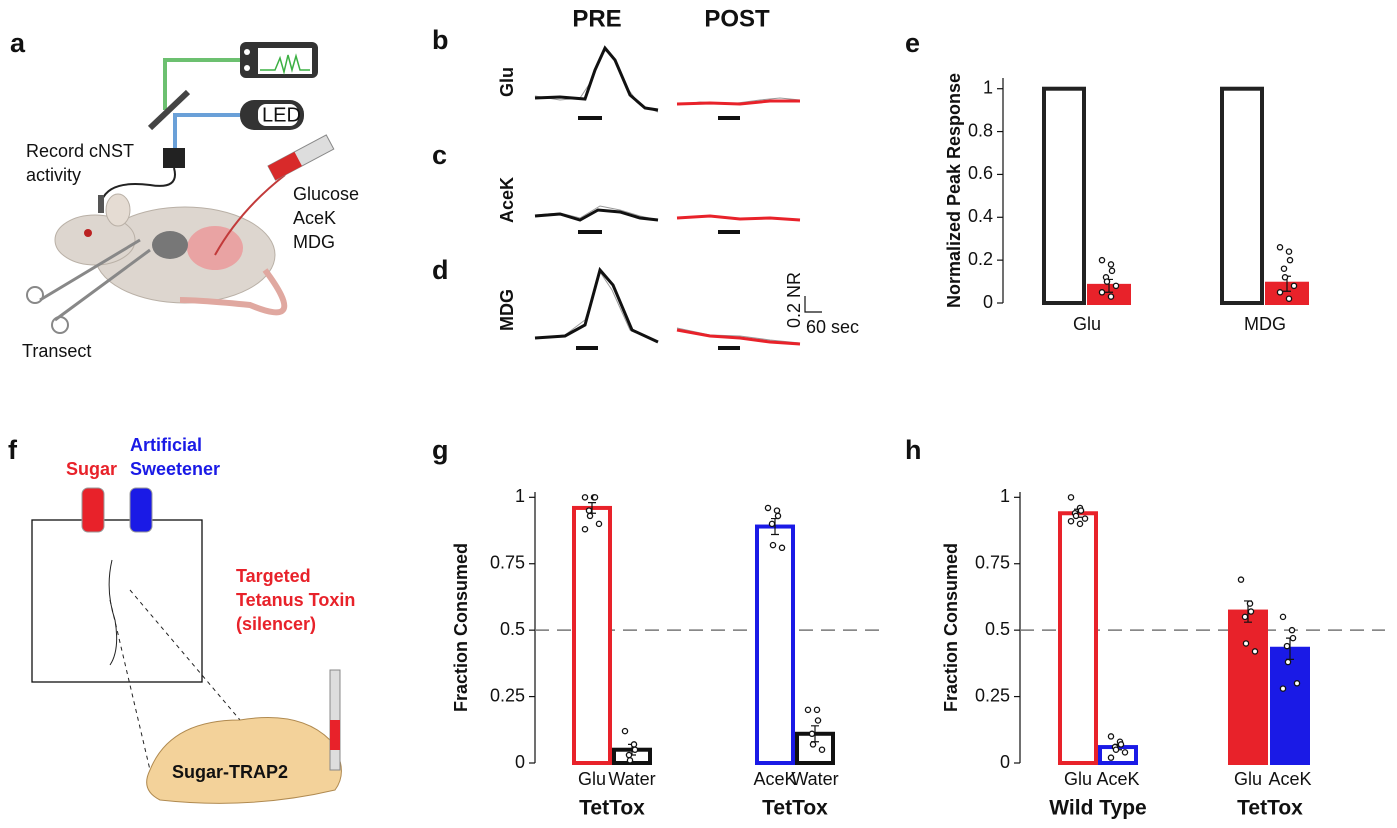 This screenshot has width=1397, height=828. I want to click on annotation: Record cNST, so click(80, 151).